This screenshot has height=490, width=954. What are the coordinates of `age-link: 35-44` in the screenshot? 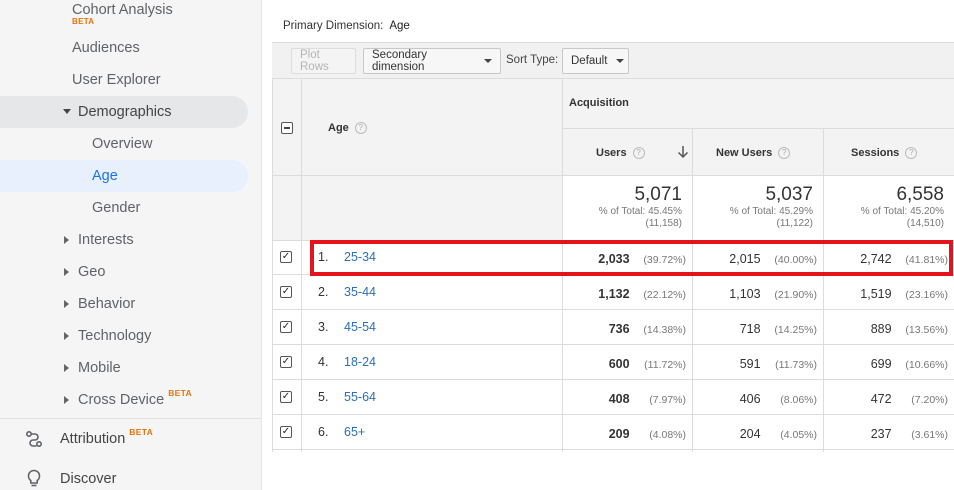 It's located at (360, 292).